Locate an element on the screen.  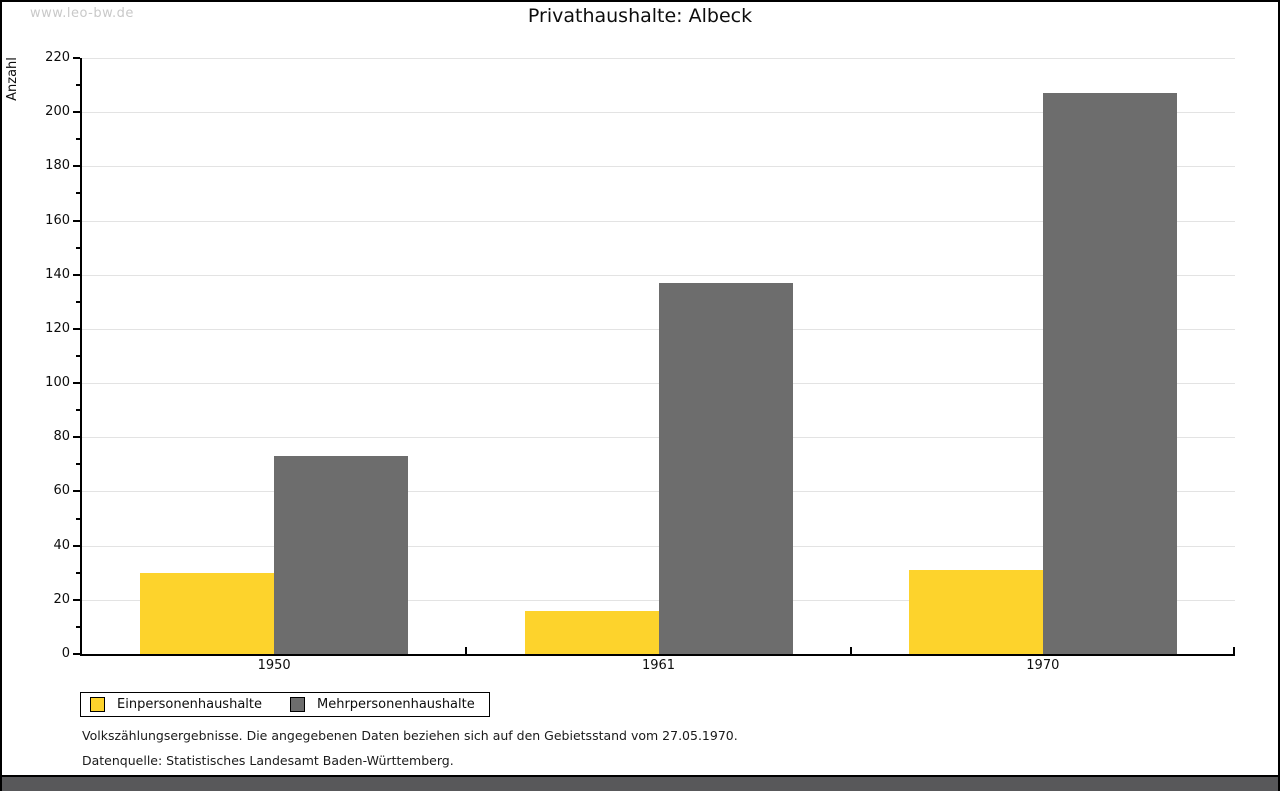
y-axis-tick-label: 220 is located at coordinates (57, 57).